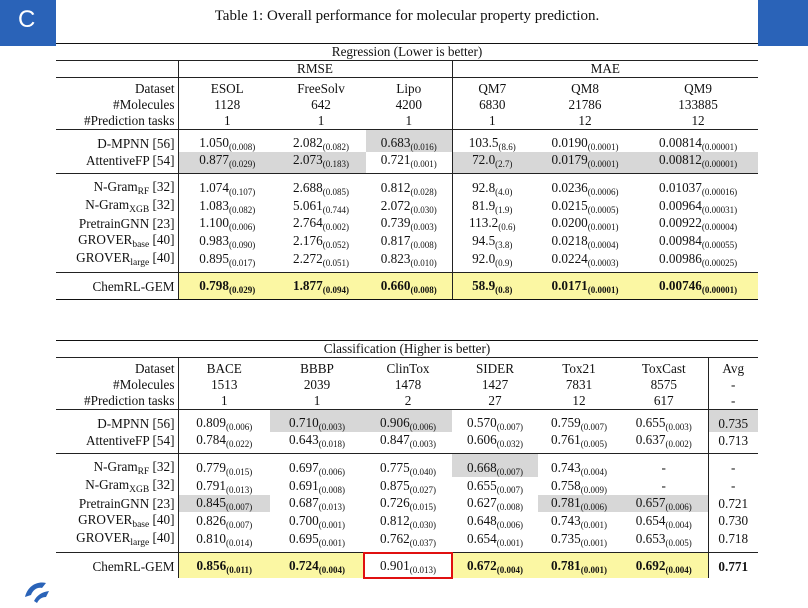  I want to click on method-name: D-MPNN [56], so click(136, 143).